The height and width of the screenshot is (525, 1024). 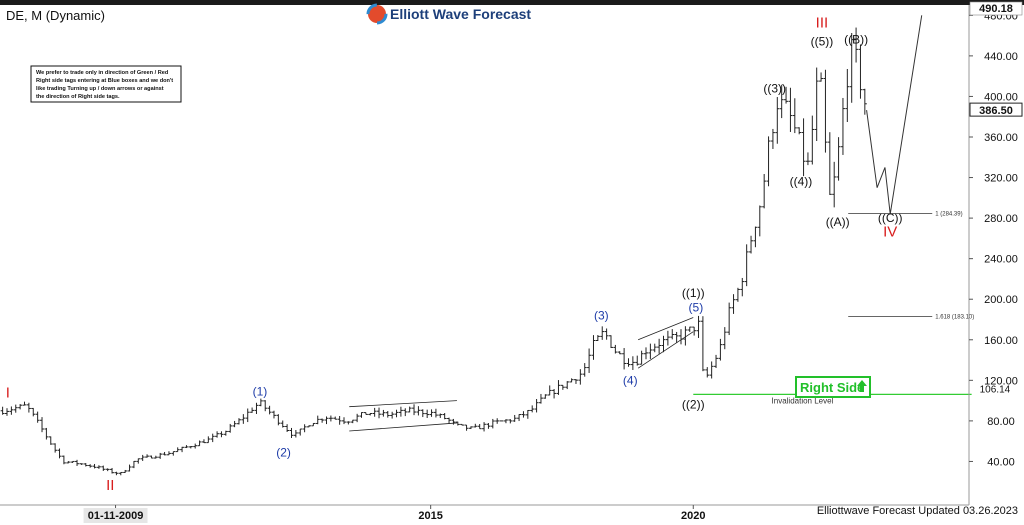 What do you see at coordinates (693, 293) in the screenshot?
I see `wave-label: ((1))` at bounding box center [693, 293].